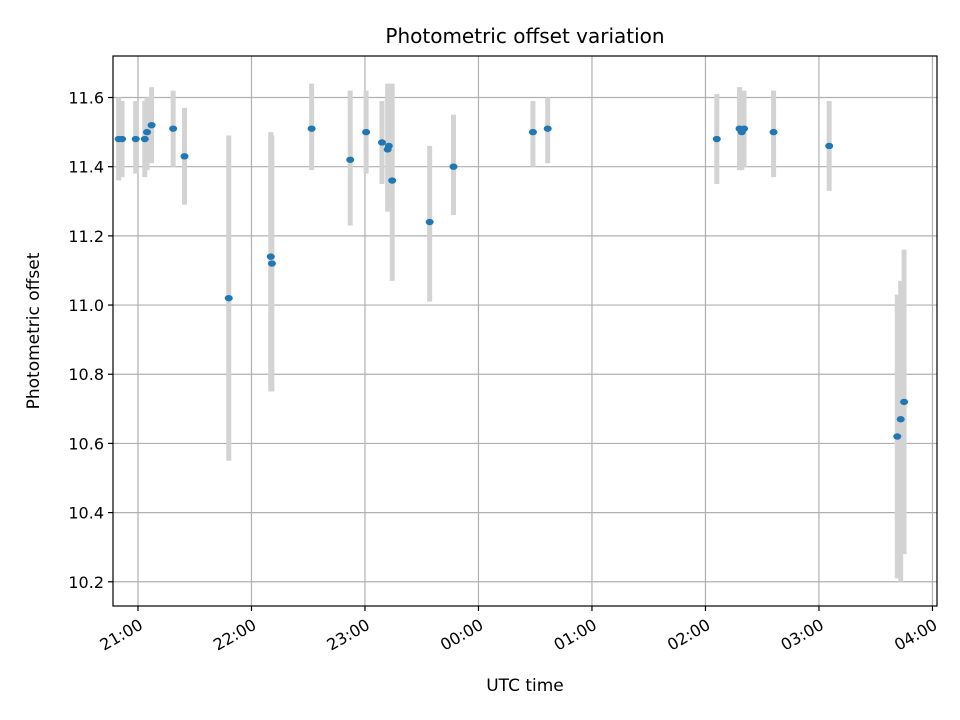 This screenshot has height=720, width=960. What do you see at coordinates (86, 167) in the screenshot?
I see `y-tick-label: 11.4` at bounding box center [86, 167].